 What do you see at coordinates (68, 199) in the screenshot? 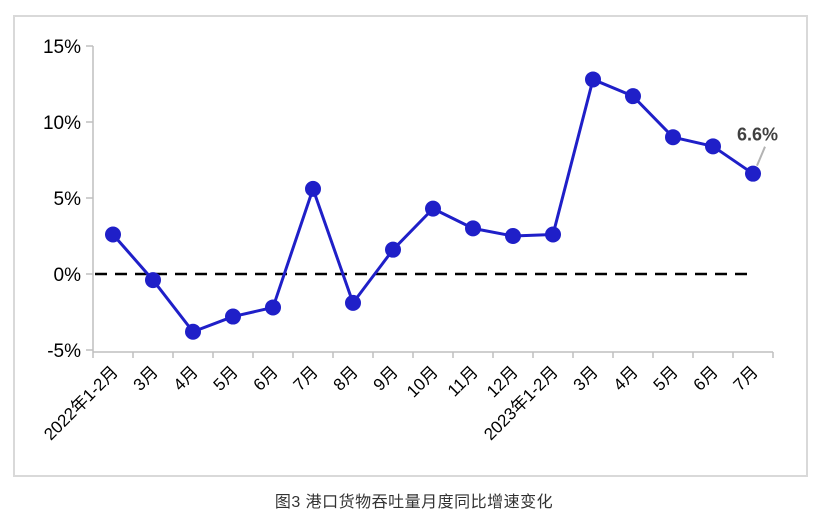
I see `y-axis-label: 5%` at bounding box center [68, 199].